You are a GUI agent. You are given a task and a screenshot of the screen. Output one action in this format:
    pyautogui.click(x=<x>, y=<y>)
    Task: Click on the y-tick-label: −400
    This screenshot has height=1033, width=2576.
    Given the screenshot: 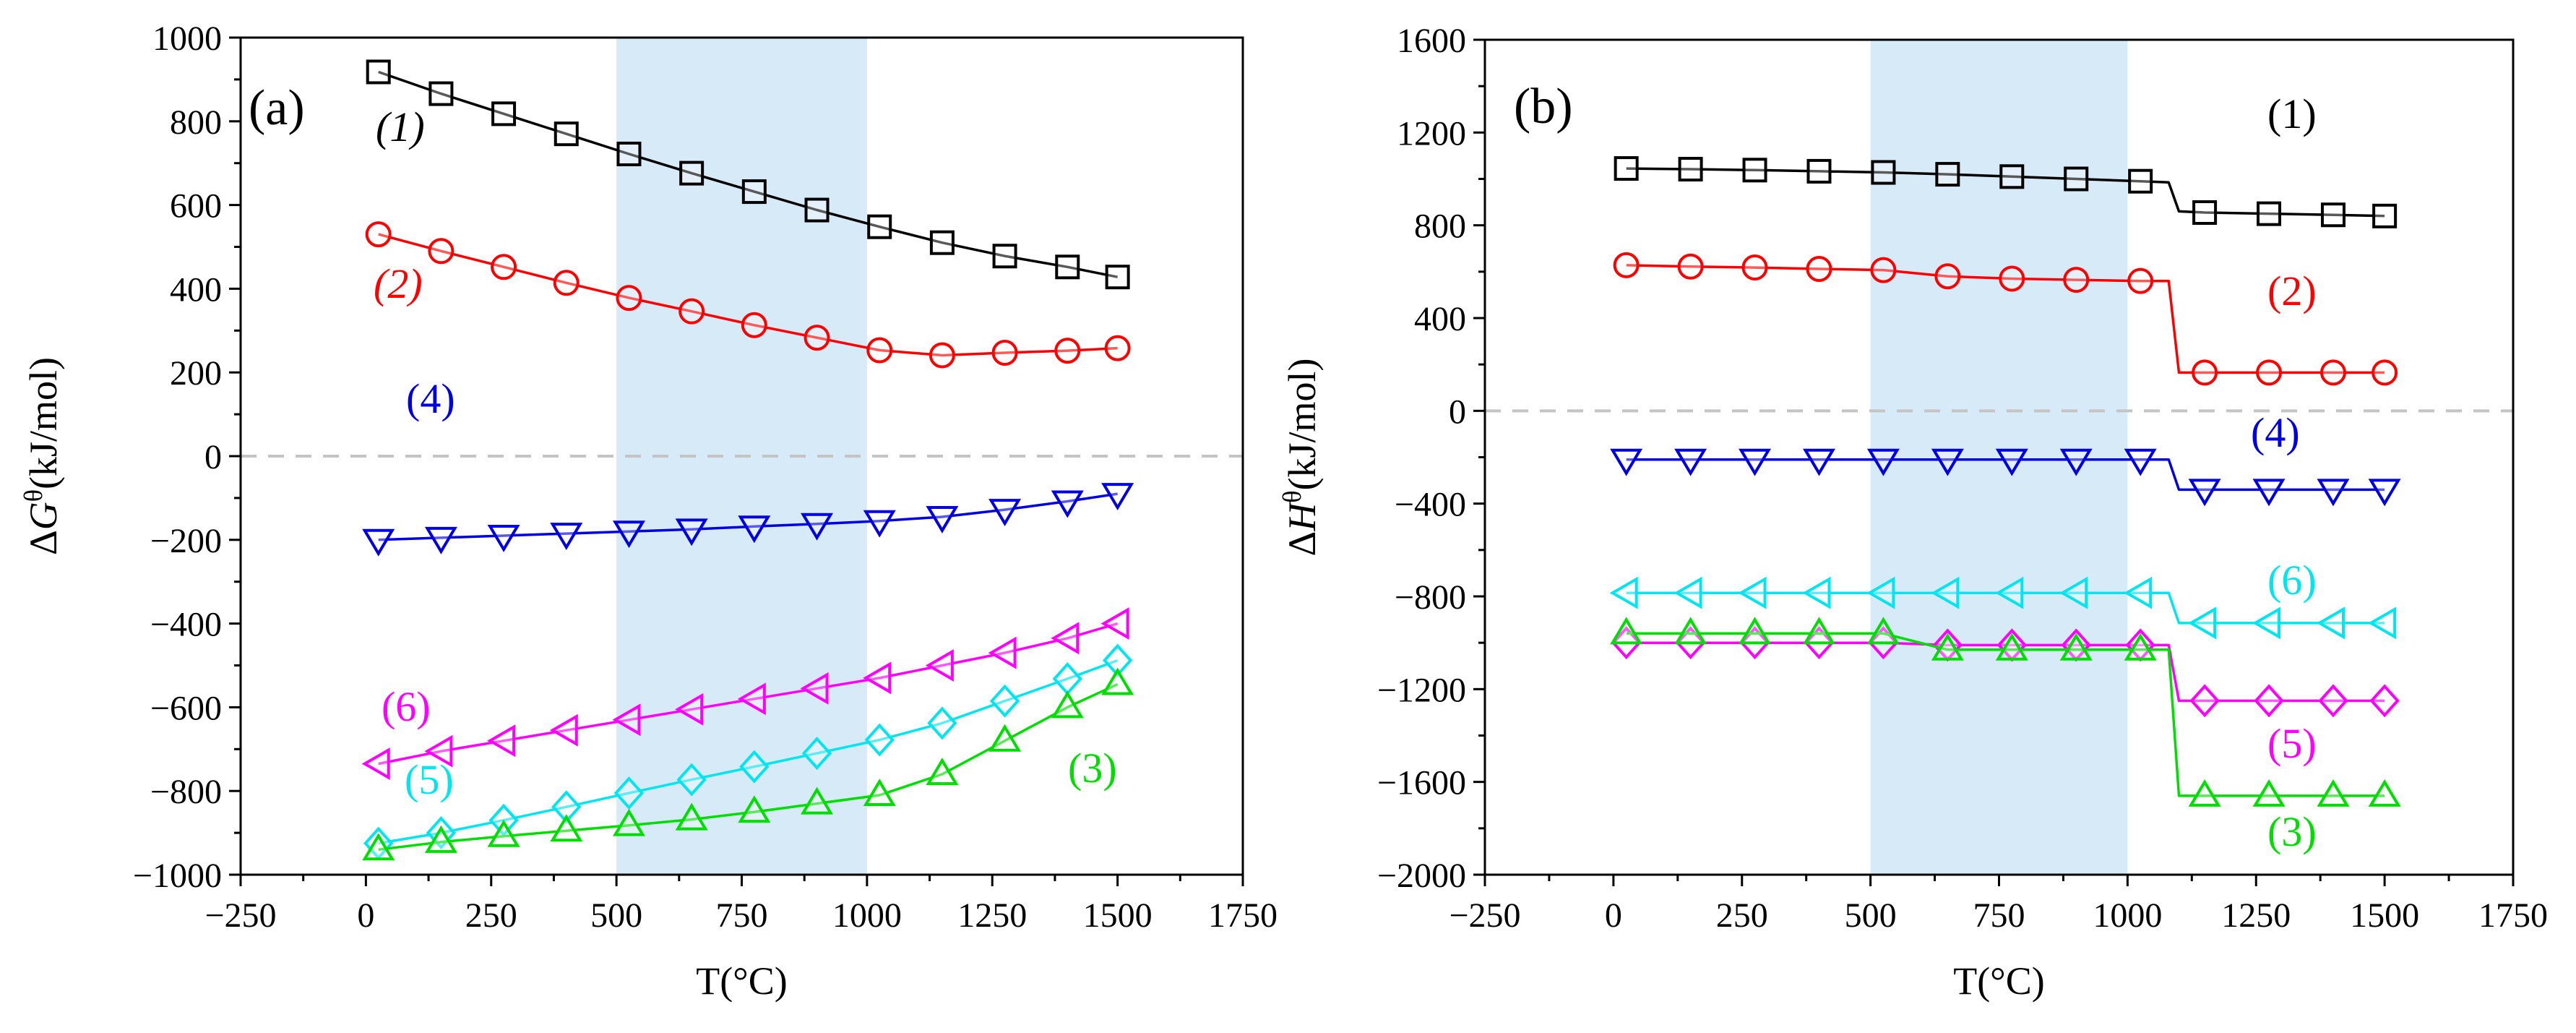 What is the action you would take?
    pyautogui.click(x=1430, y=505)
    